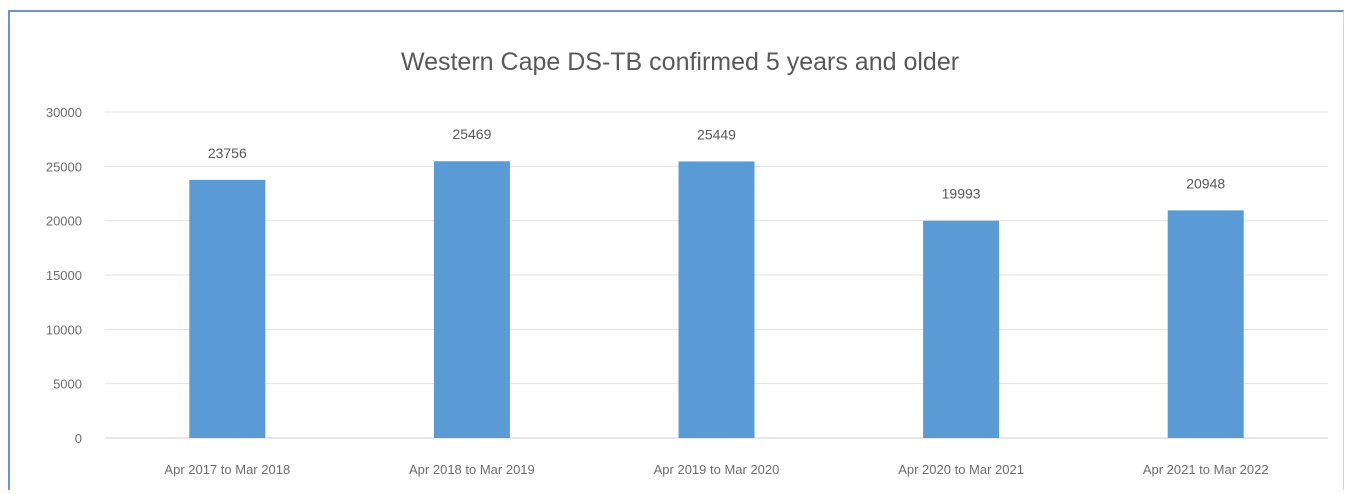 This screenshot has height=494, width=1354. What do you see at coordinates (64, 329) in the screenshot?
I see `y-tick-label: 10000` at bounding box center [64, 329].